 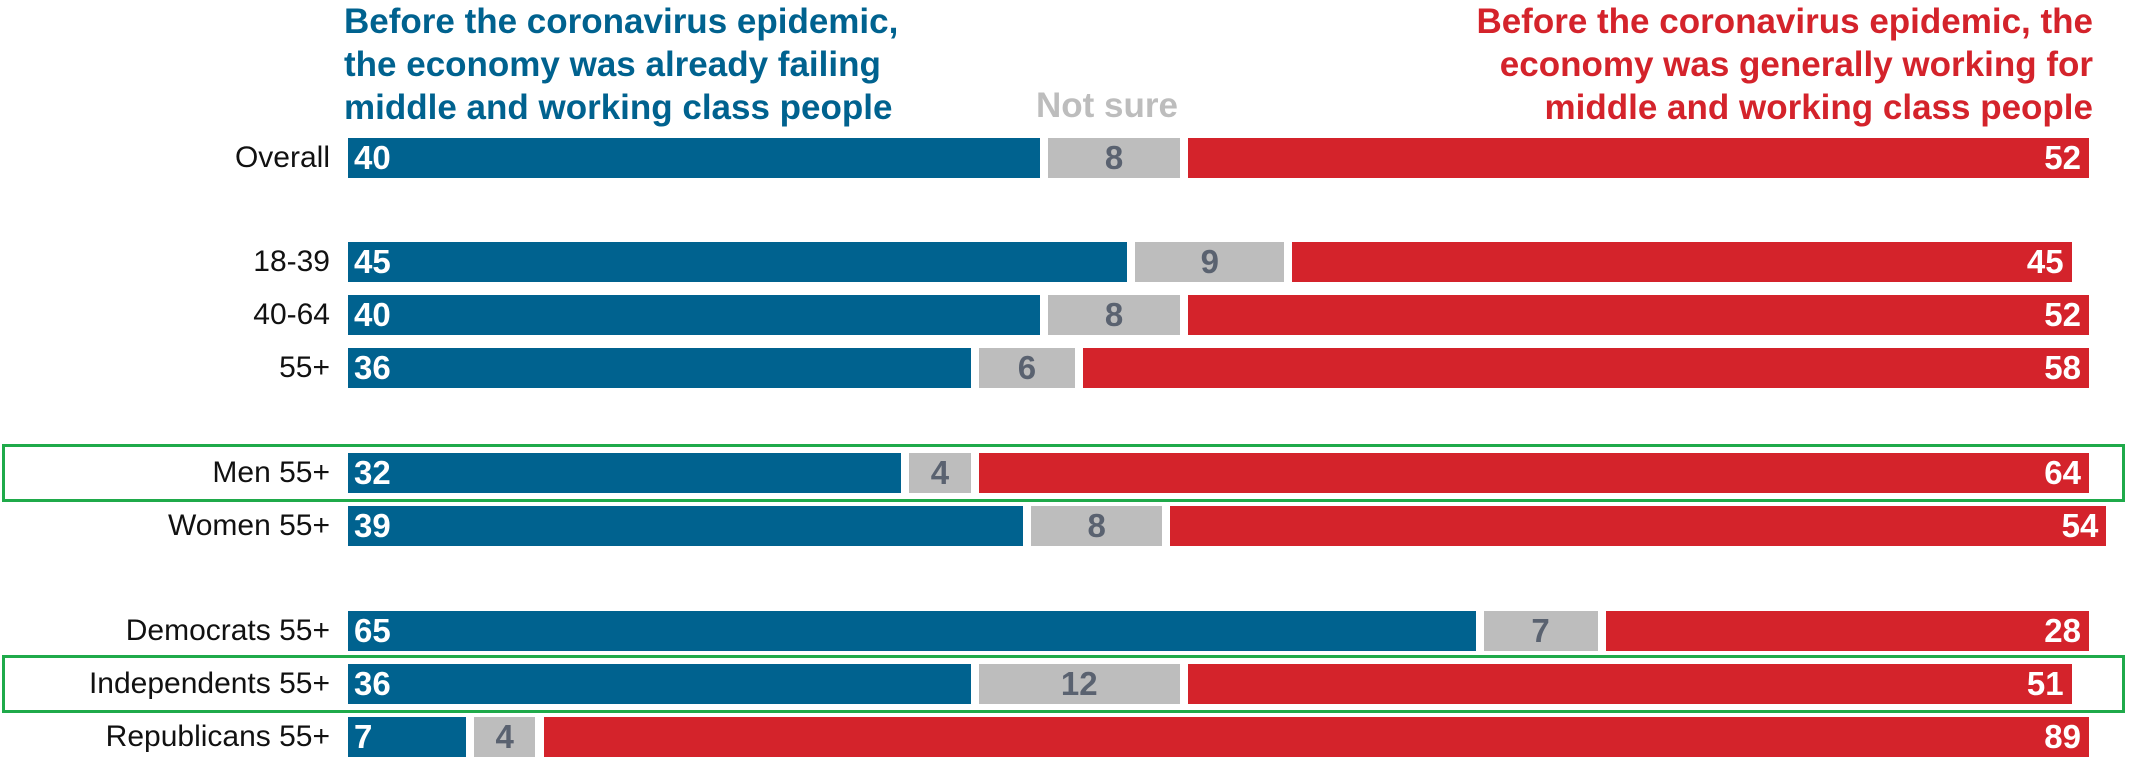 I want to click on category-label: 55+, so click(x=304, y=367).